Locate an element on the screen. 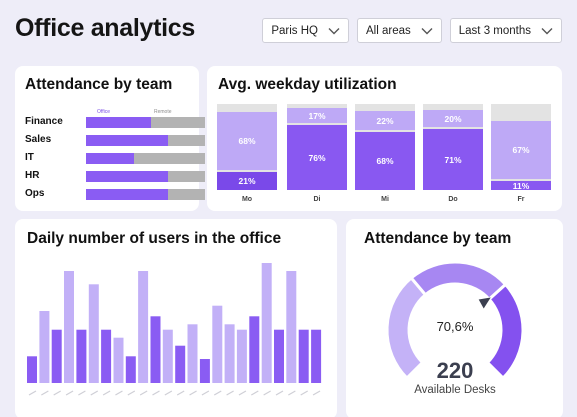  area-dropdown-label: All areas is located at coordinates (388, 30).